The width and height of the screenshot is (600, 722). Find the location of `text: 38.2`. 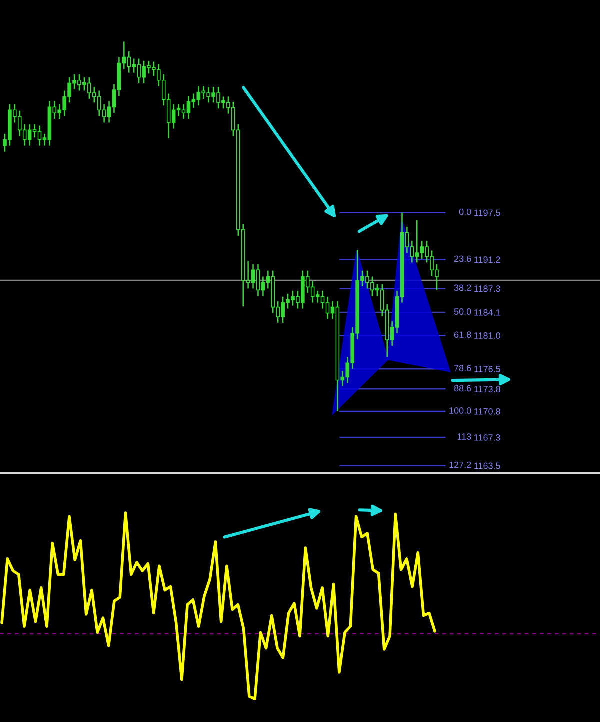

text: 38.2 is located at coordinates (463, 288).